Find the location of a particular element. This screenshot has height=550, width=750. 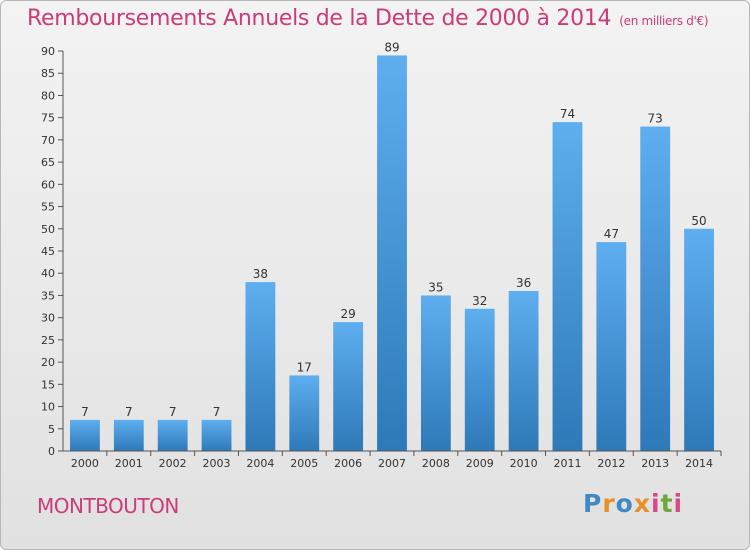

bar-value-label: 74 is located at coordinates (567, 114).